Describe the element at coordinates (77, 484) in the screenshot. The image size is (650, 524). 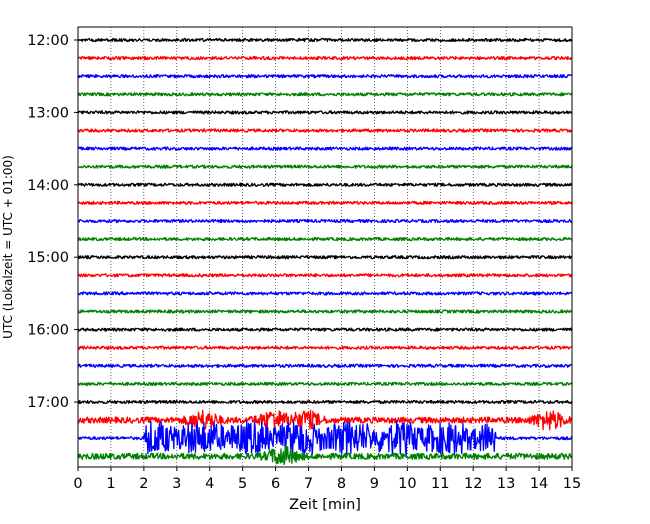
I see `x-tick-label: 0` at that location.